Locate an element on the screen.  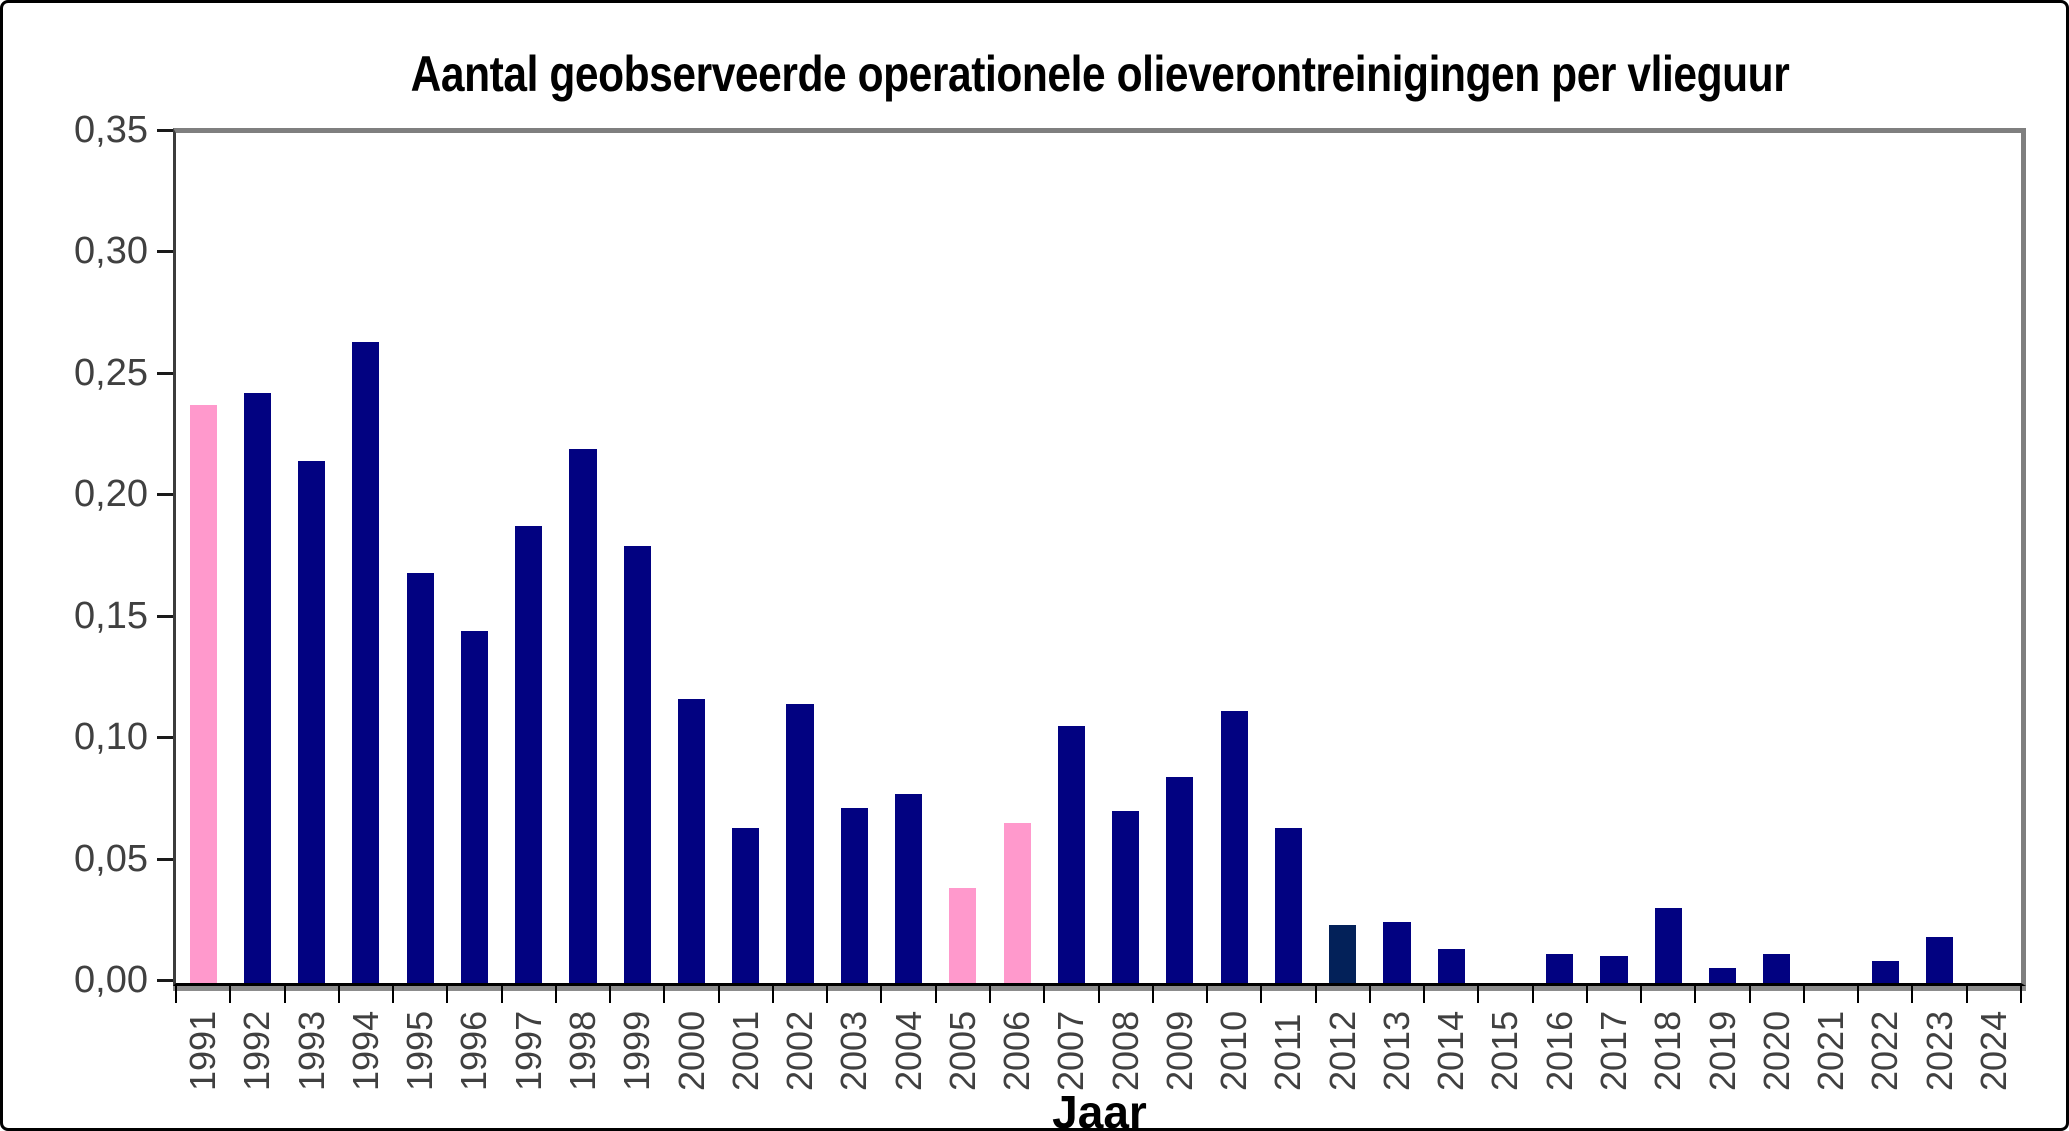
x-tick-label-2017: 2017 is located at coordinates (1613, 1050).